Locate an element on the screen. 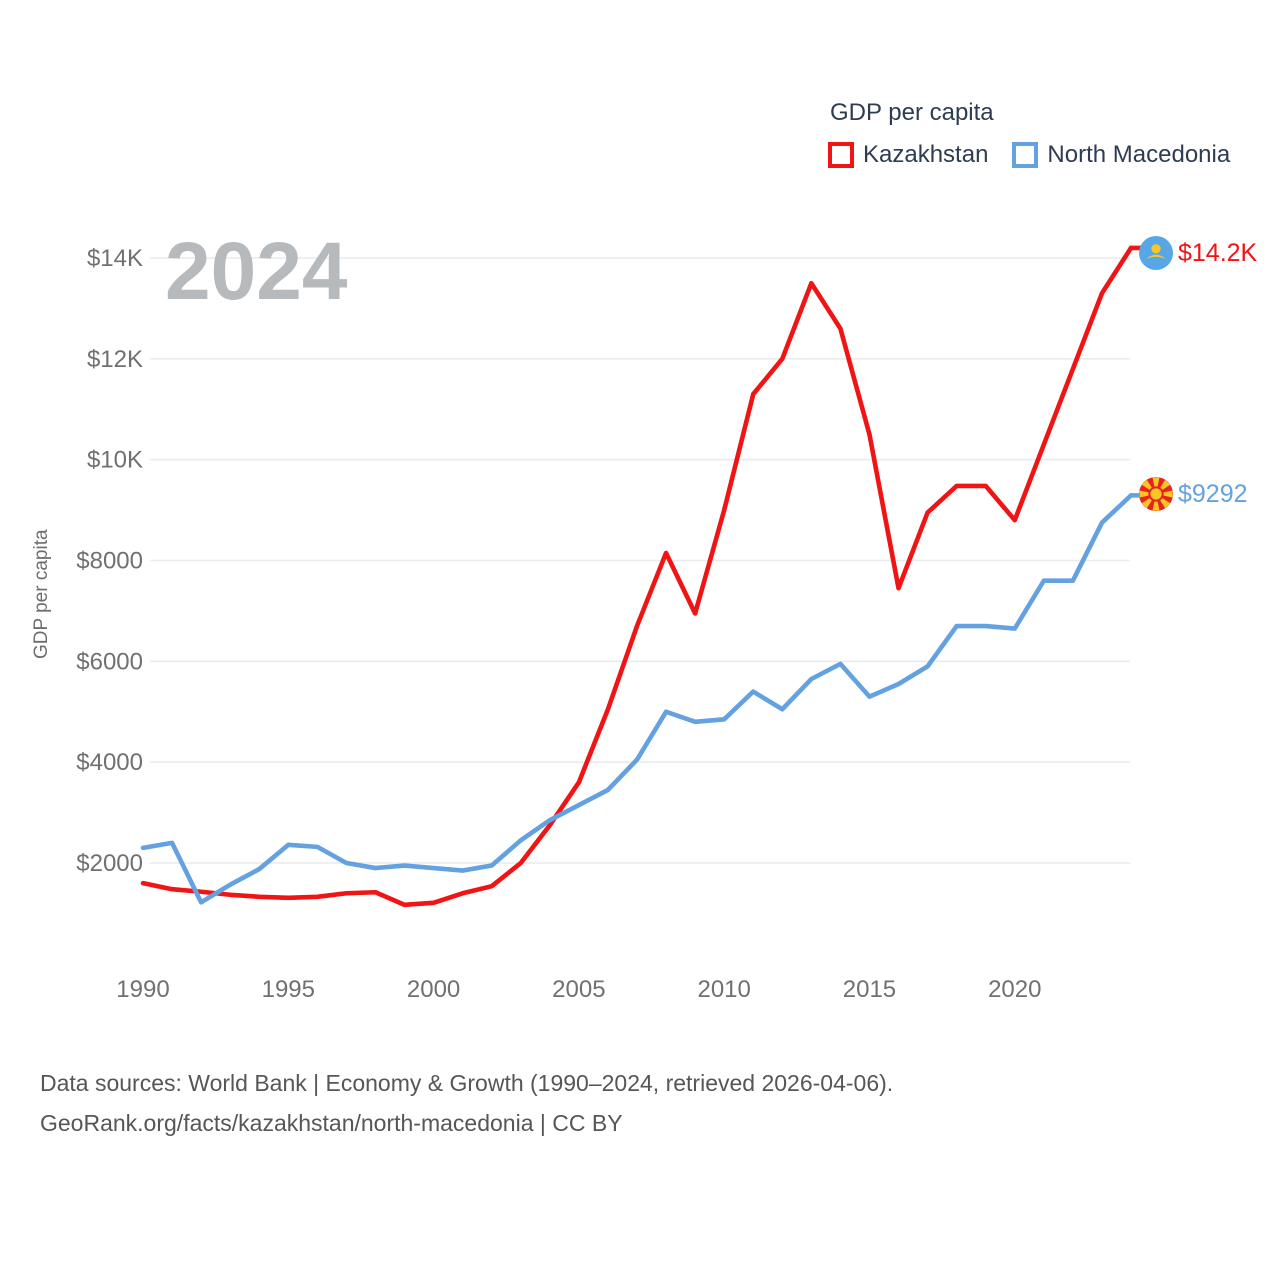 The width and height of the screenshot is (1280, 1280). north-macedonia-flag-icon is located at coordinates (1156, 494).